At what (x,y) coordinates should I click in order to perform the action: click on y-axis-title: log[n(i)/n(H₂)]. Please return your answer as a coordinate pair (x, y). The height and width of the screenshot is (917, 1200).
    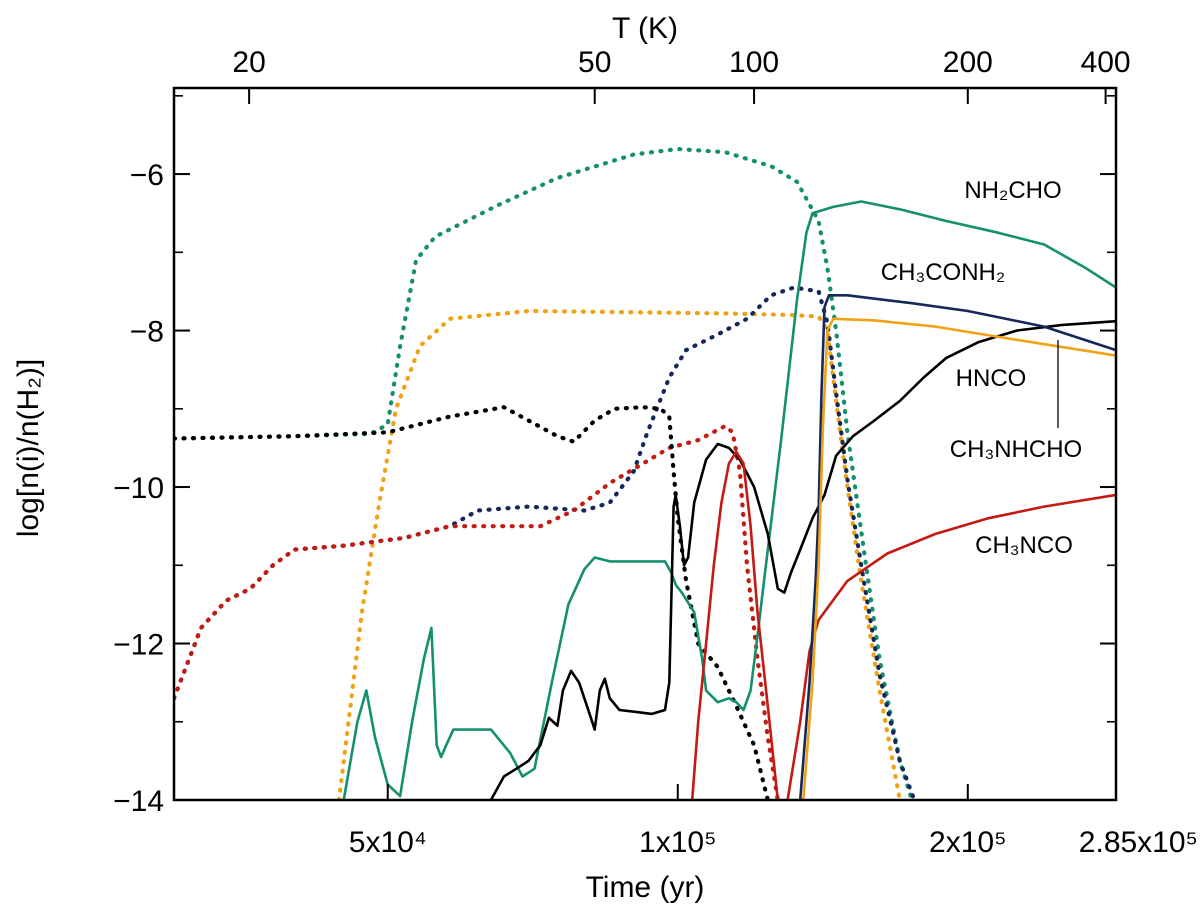
    Looking at the image, I should click on (28, 448).